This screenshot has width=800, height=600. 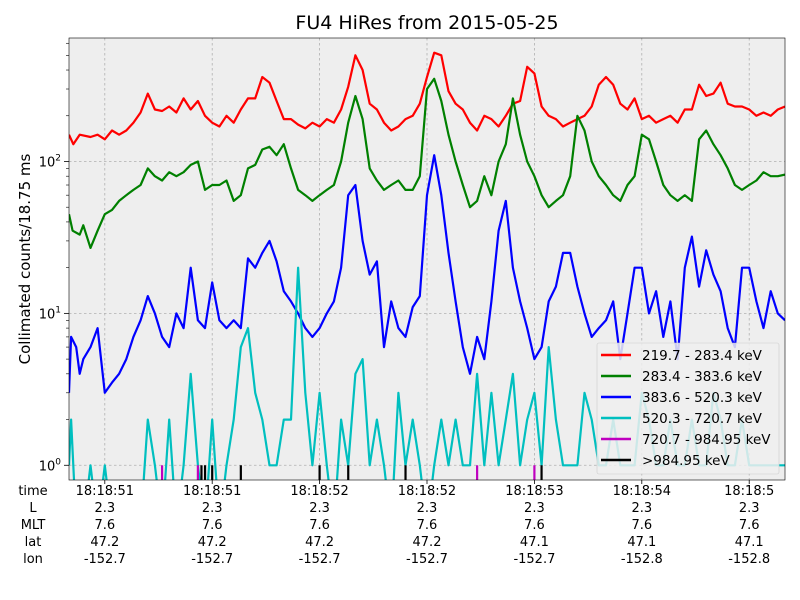 I want to click on legend-label-4: 720.7 - 984.95 keV, so click(x=706, y=440).